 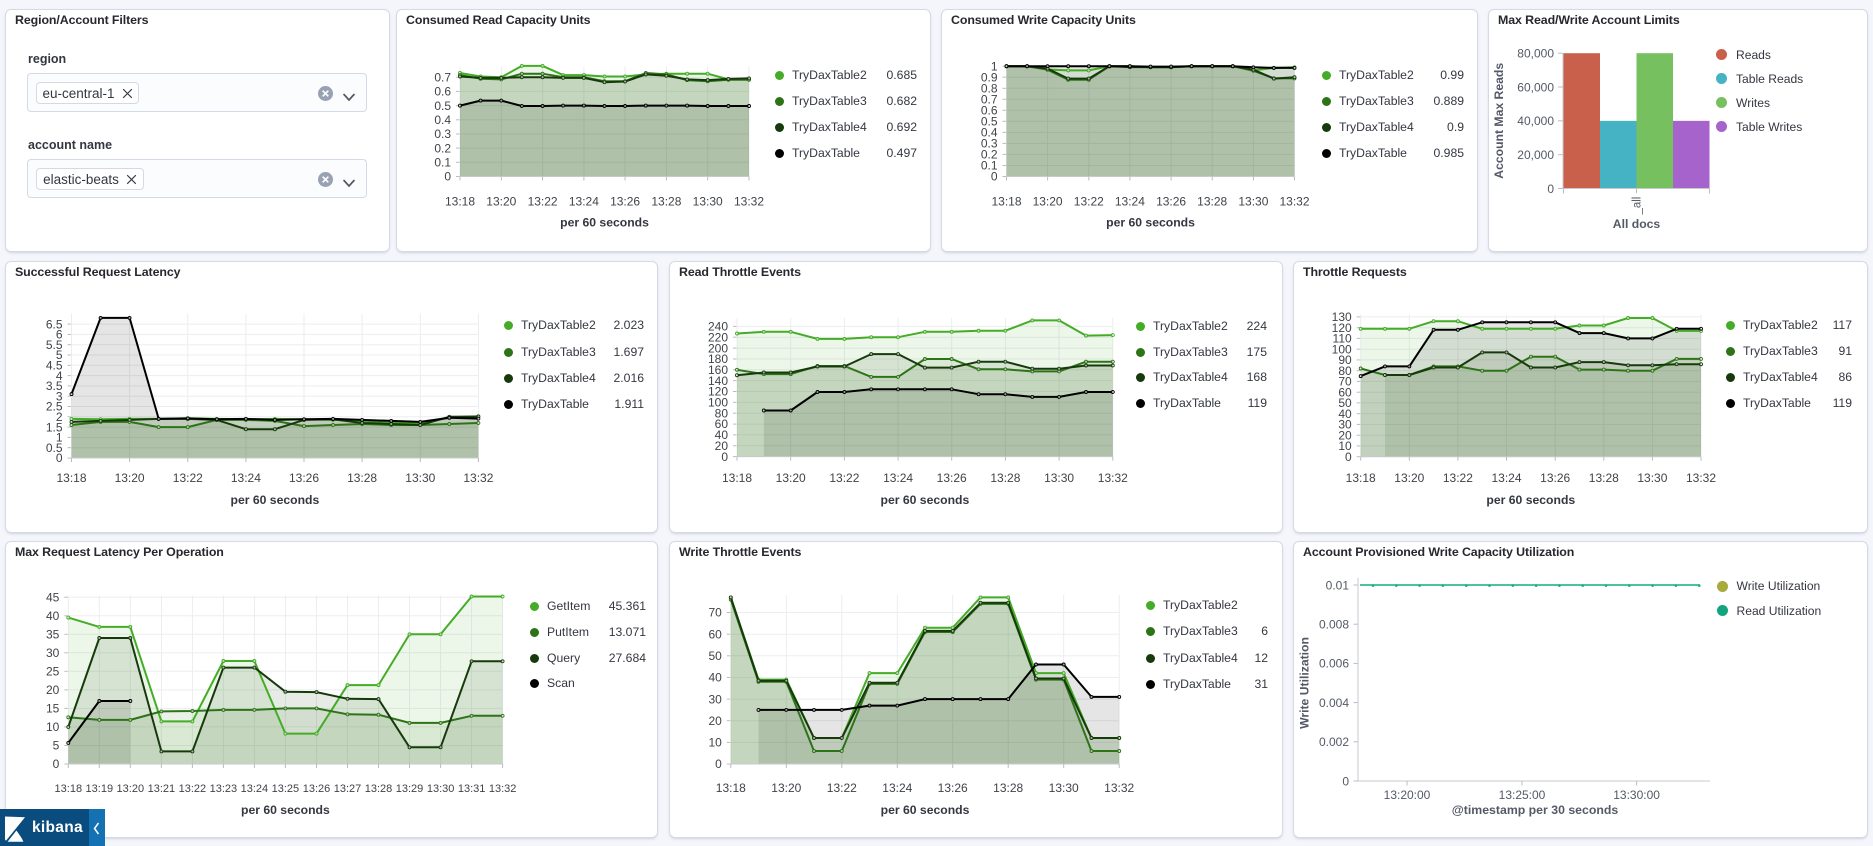 What do you see at coordinates (59, 335) in the screenshot?
I see `svg-text: 6` at bounding box center [59, 335].